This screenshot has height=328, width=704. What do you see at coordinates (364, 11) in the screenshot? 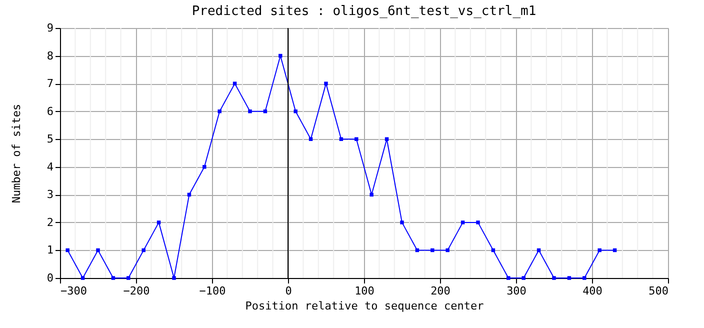
I see `chart-title: Predicted sites : oligos_6nt_test_vs_ctrl_m1` at bounding box center [364, 11].